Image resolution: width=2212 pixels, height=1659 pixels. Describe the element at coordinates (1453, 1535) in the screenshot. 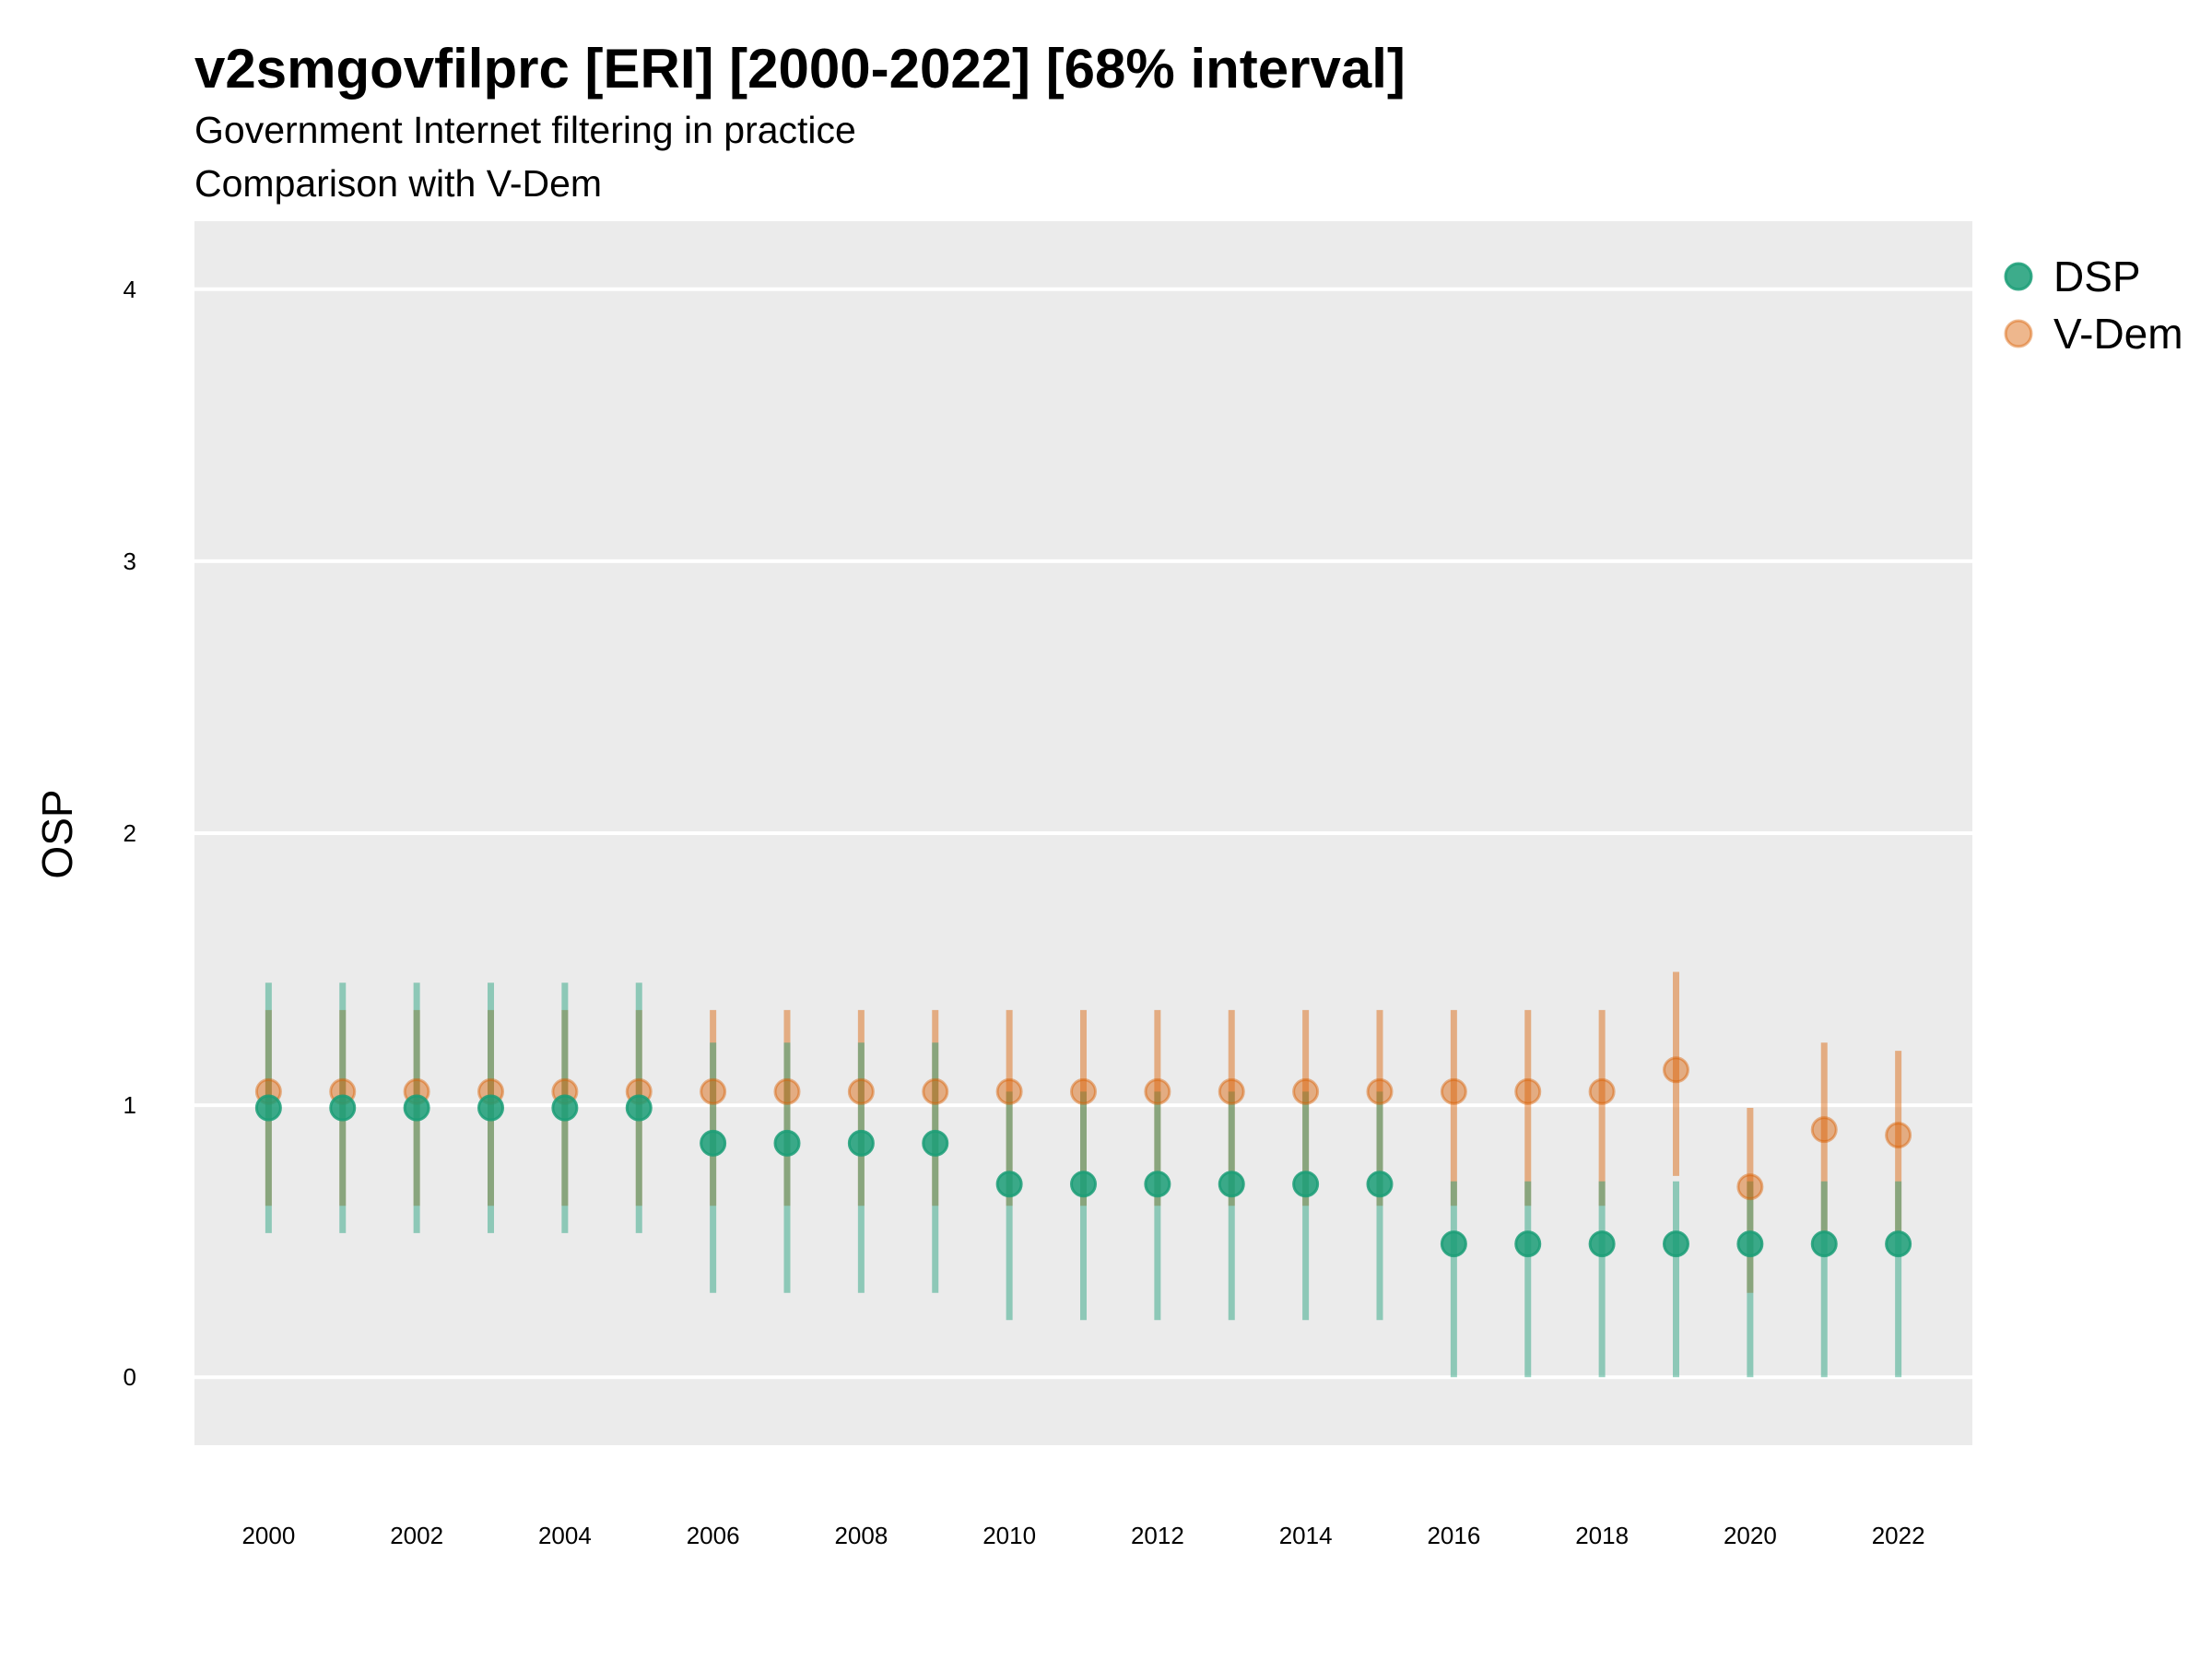

I see `x-tick-label: 2016` at that location.